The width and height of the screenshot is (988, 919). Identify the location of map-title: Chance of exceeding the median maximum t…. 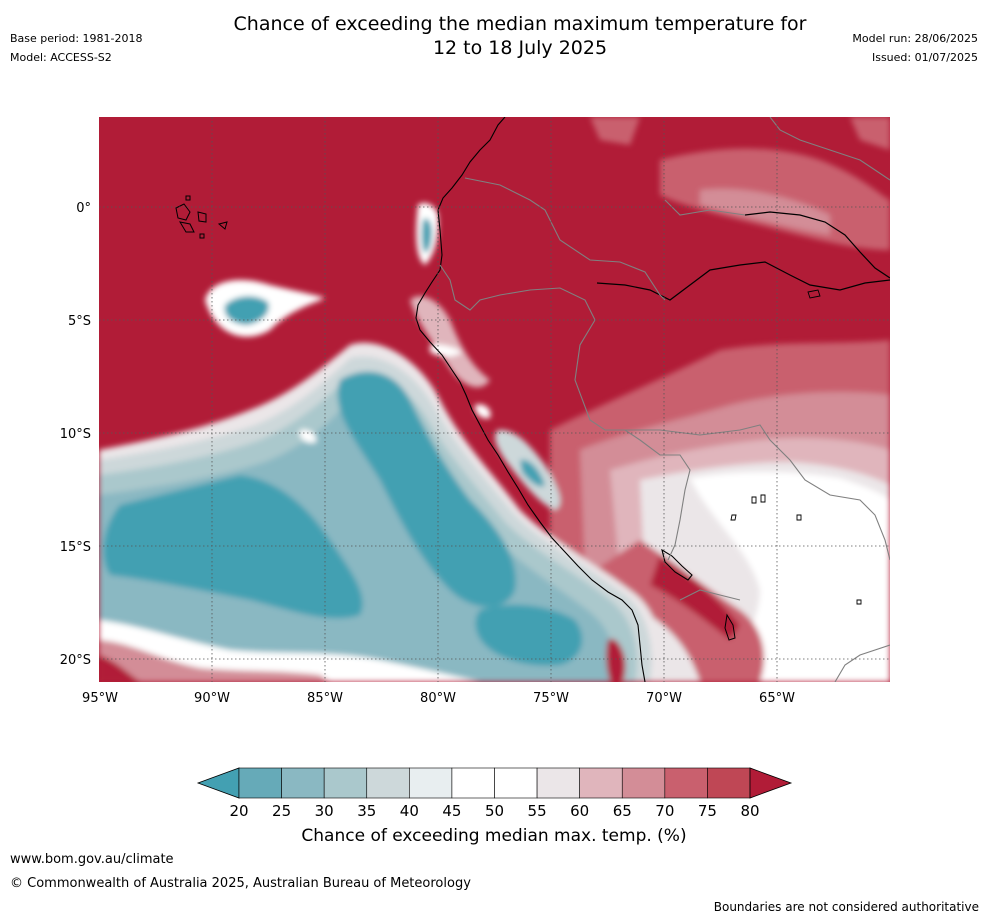
(494, 36).